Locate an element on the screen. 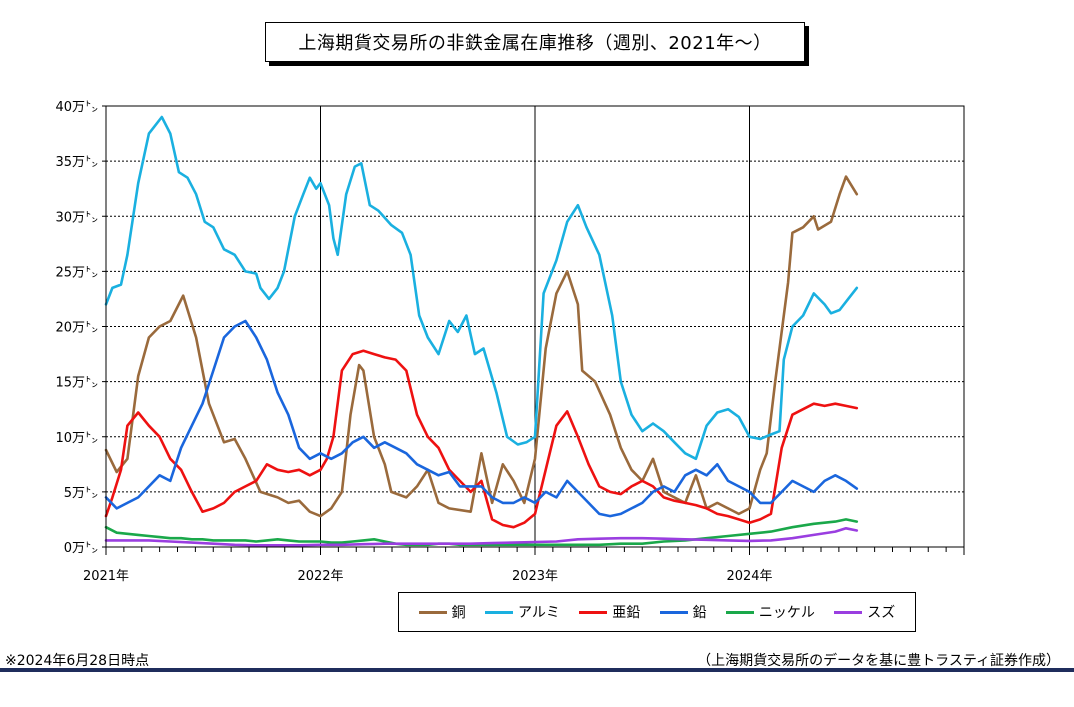  legend-label: 銅 is located at coordinates (458, 613).